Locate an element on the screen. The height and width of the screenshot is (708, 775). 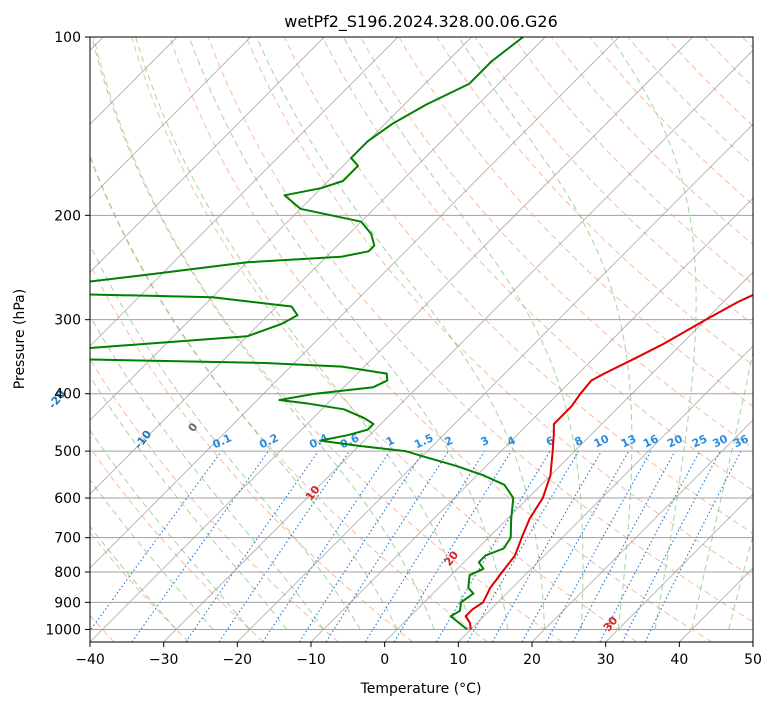
mixing-ratio-label: 0.2 is located at coordinates (268, 441).